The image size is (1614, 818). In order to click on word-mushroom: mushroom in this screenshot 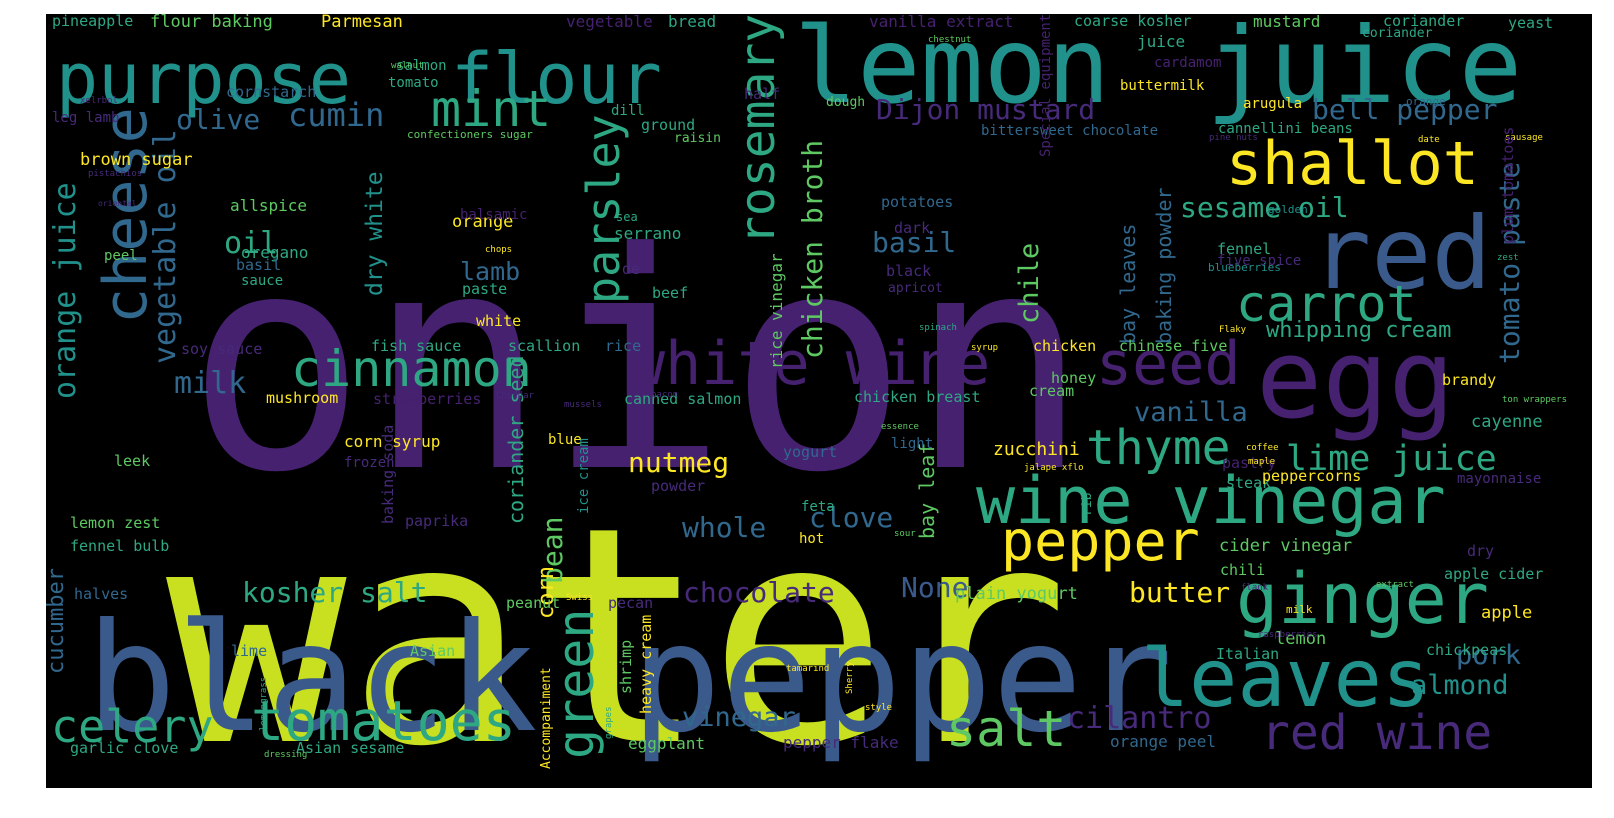, I will do `click(302, 398)`.